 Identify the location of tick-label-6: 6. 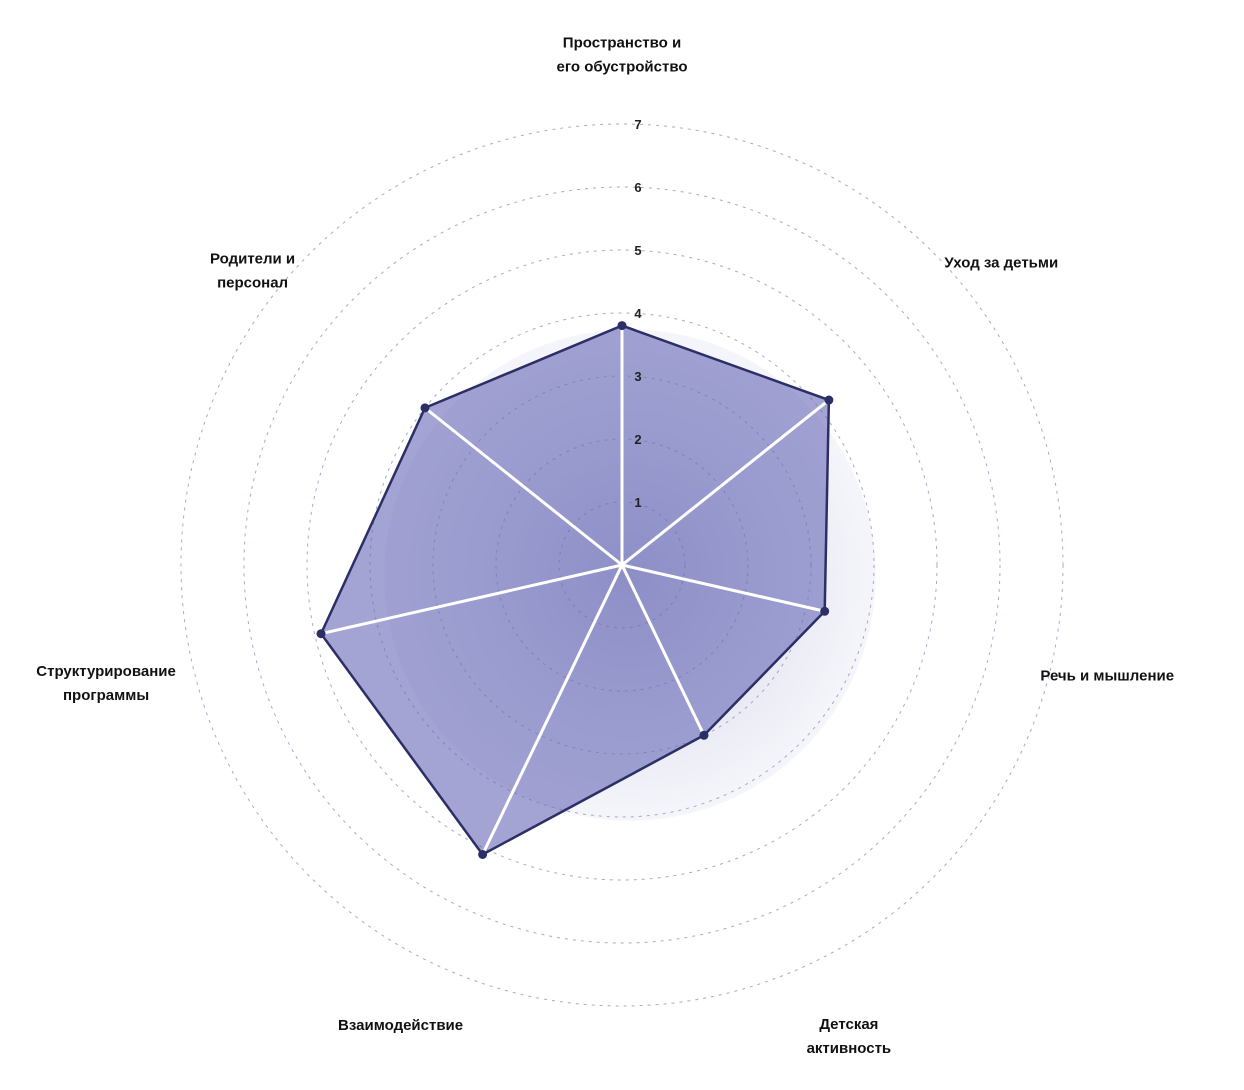
(637, 187).